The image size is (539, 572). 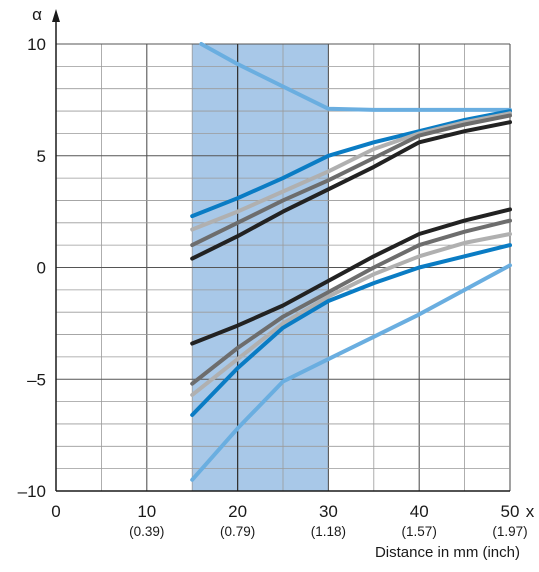 I want to click on y-tick-label: 10, so click(x=36, y=44).